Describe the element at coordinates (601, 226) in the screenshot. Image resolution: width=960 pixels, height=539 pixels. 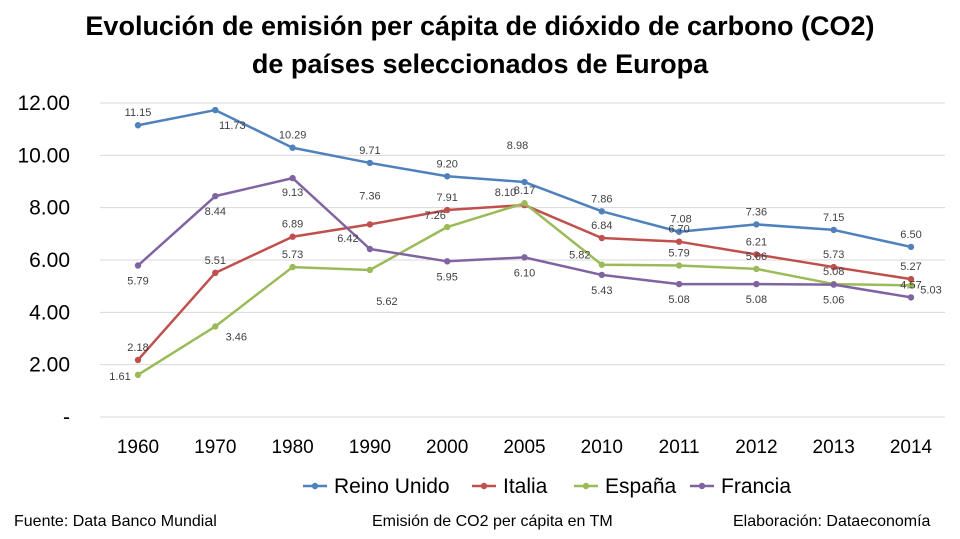
I see `data-label: 6.84` at that location.